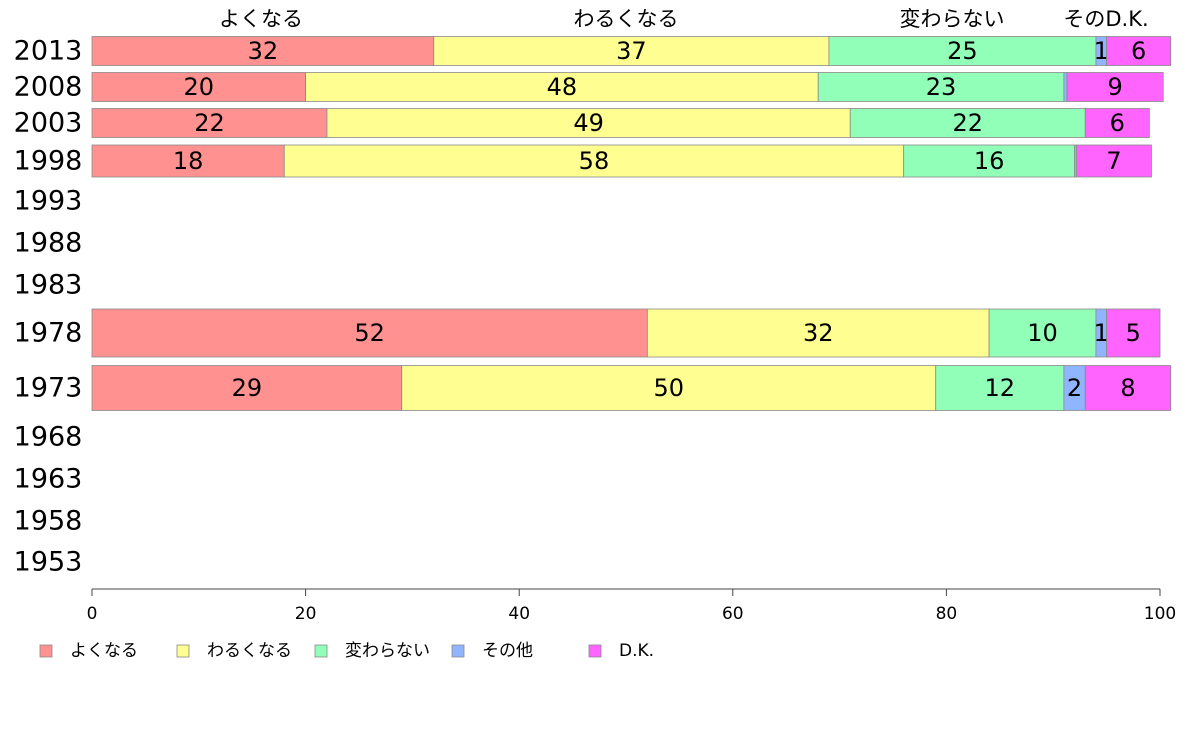 This screenshot has width=1188, height=736. I want to click on data-label: 37, so click(631, 51).